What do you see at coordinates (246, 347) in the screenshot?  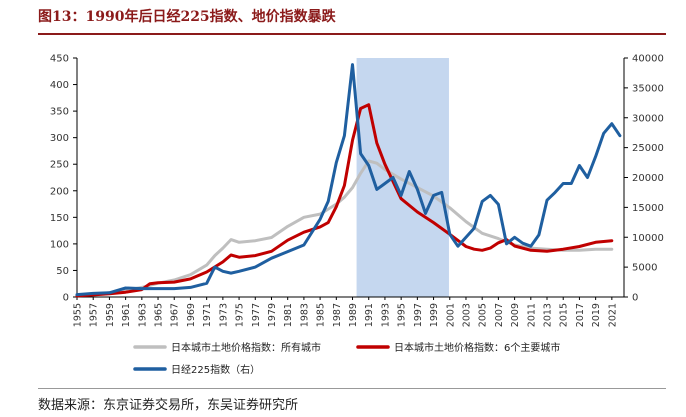 I see `legend-all-cities-label: 日本城市土地价格指数：所有城市` at bounding box center [246, 347].